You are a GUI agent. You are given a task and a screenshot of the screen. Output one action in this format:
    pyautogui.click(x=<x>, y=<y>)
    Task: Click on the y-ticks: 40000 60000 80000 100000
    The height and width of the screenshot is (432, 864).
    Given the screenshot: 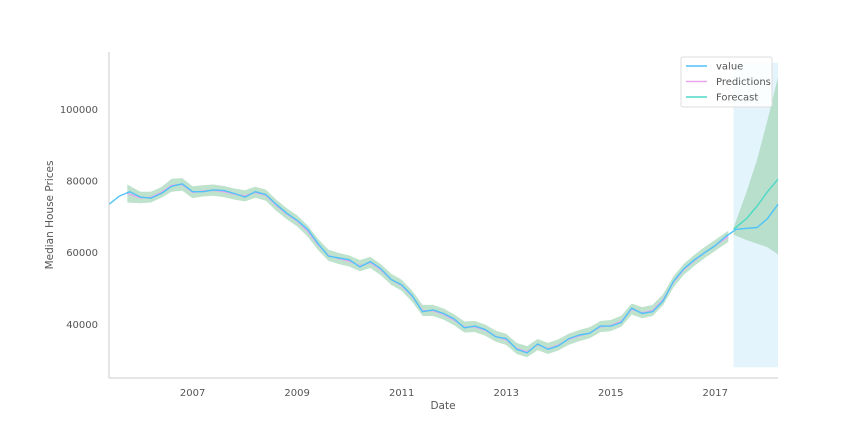 What is the action you would take?
    pyautogui.click(x=79, y=218)
    